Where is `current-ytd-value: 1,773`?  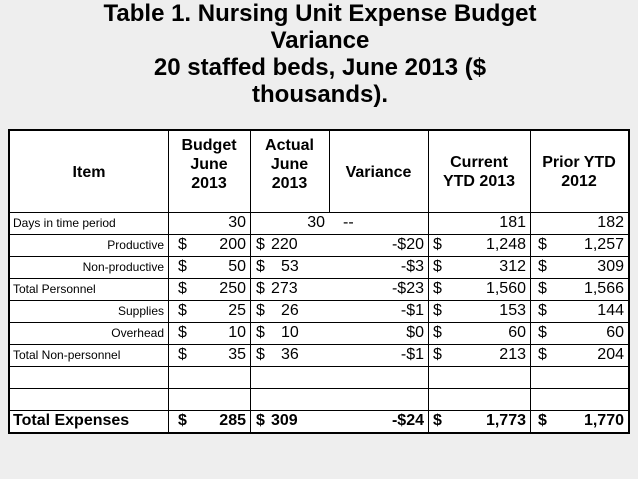 current-ytd-value: 1,773 is located at coordinates (505, 420).